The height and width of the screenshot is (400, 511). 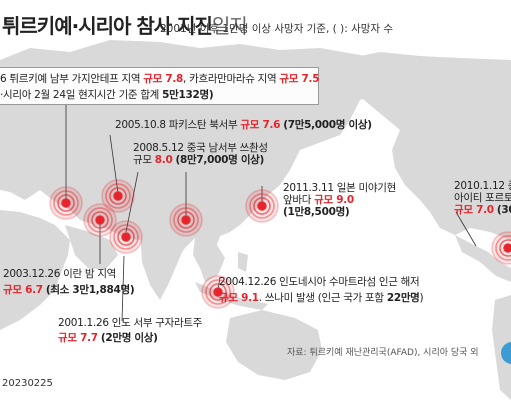 I want to click on source-note: 자료: 튀르키예 재난관리국(AFAD), 시리아 당국 외, so click(x=383, y=353).